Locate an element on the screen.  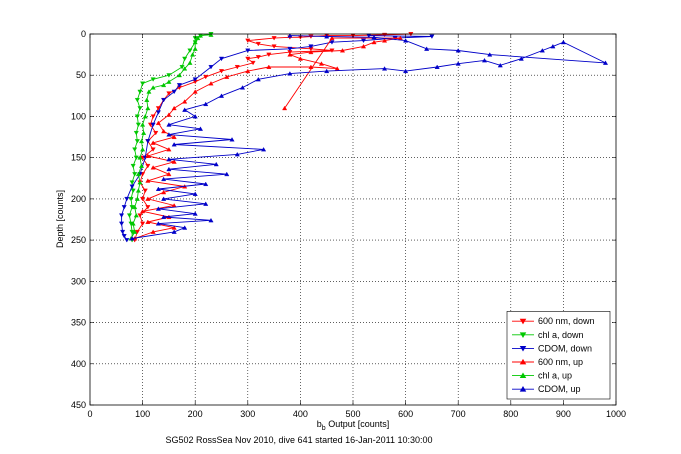
legend-item: chl a, up is located at coordinates (542, 376).